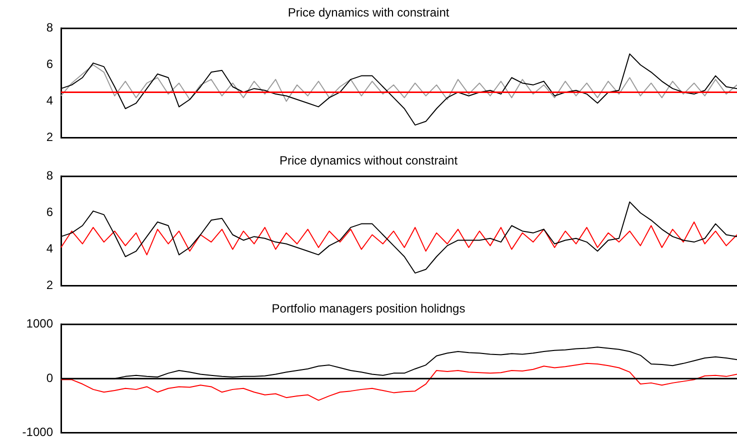 The height and width of the screenshot is (443, 737). What do you see at coordinates (40, 323) in the screenshot?
I see `y-tick-label: 1000` at bounding box center [40, 323].